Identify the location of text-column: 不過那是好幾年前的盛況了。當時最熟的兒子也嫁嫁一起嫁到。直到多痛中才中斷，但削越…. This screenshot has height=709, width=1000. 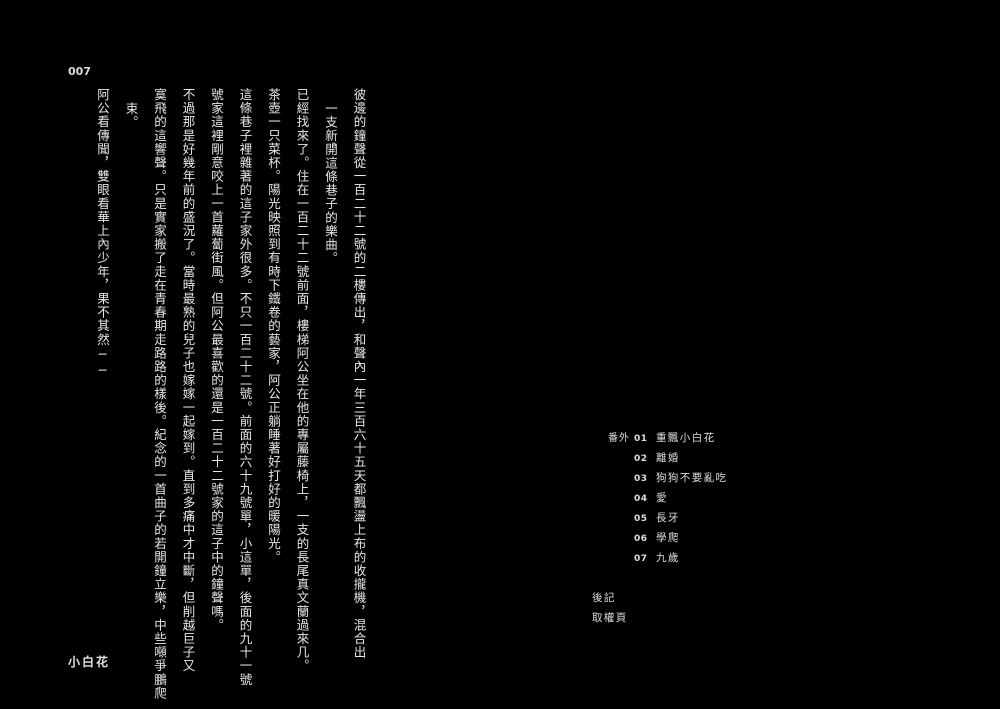
(188, 380).